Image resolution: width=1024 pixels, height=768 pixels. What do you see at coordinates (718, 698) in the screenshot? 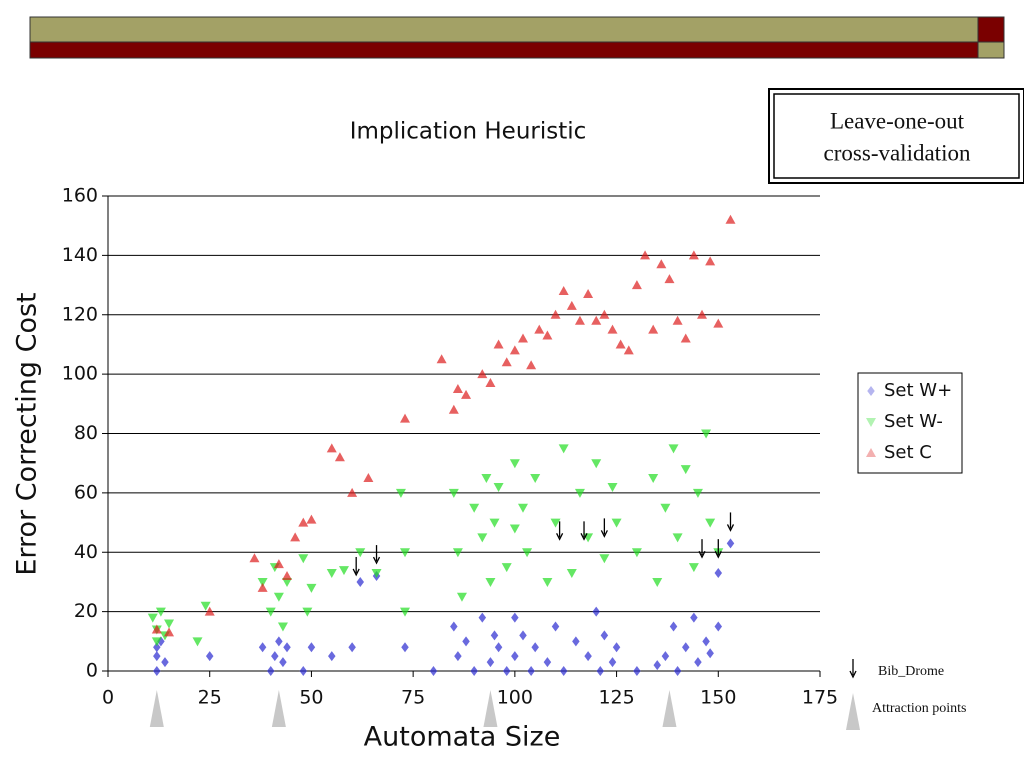
I see `x-tick-label: 150` at bounding box center [718, 698].